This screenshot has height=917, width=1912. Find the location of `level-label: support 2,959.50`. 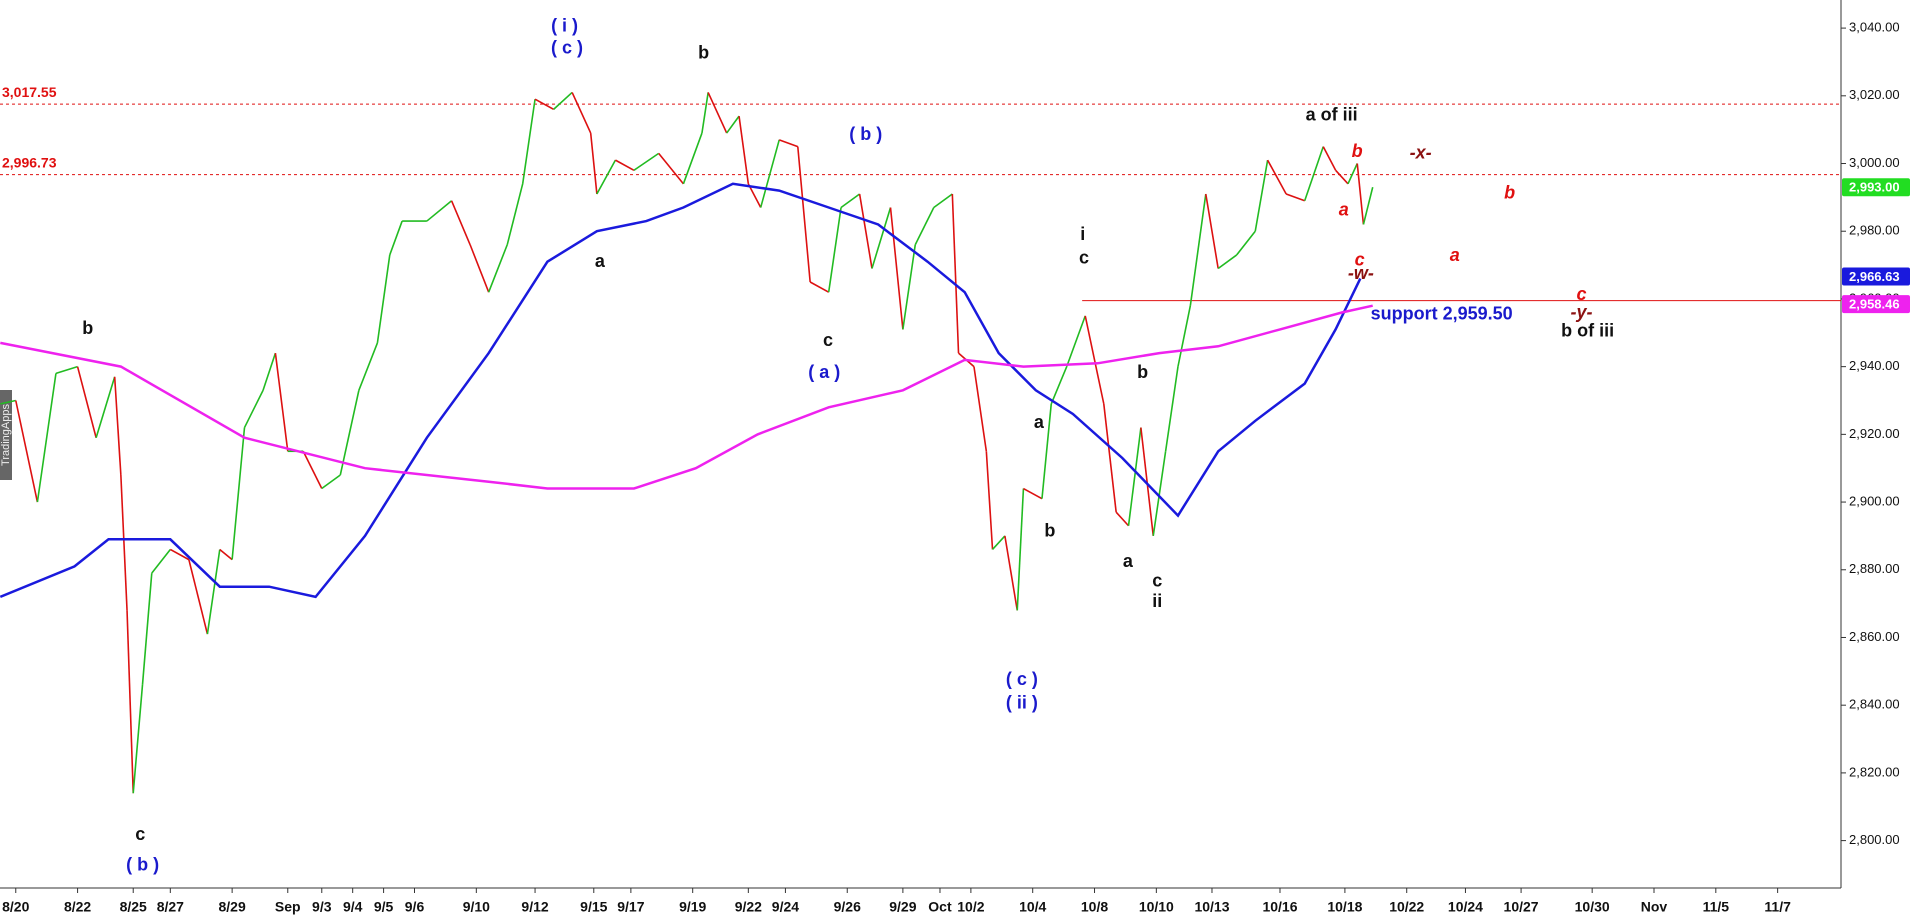

level-label: support 2,959.50 is located at coordinates (1442, 313).